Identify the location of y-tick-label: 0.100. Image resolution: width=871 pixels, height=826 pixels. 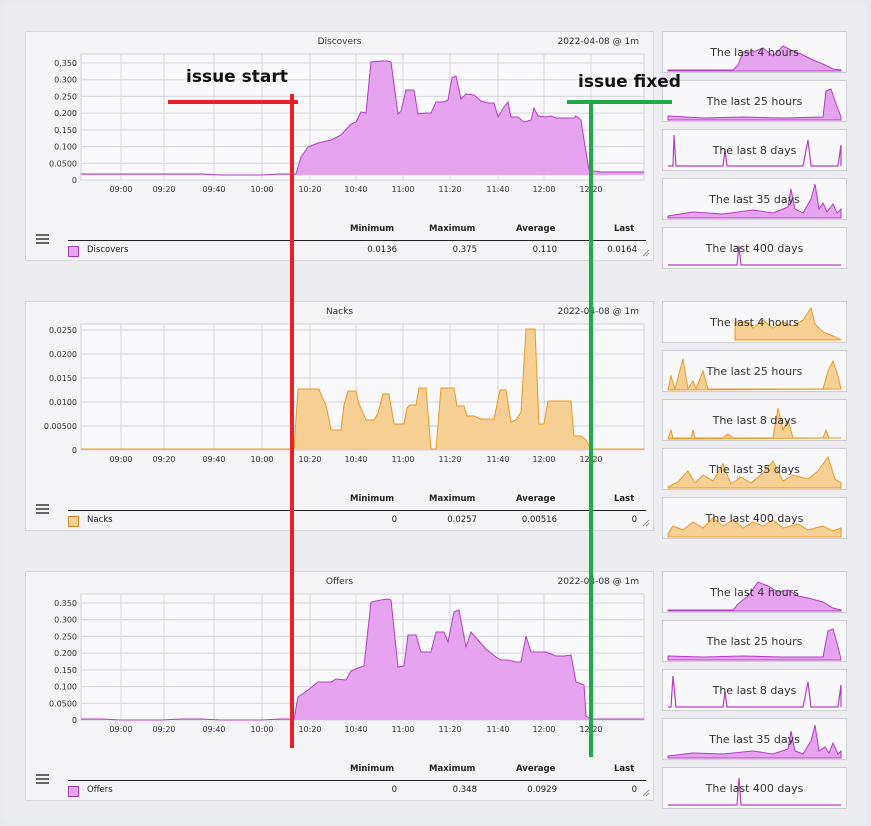
(65, 687).